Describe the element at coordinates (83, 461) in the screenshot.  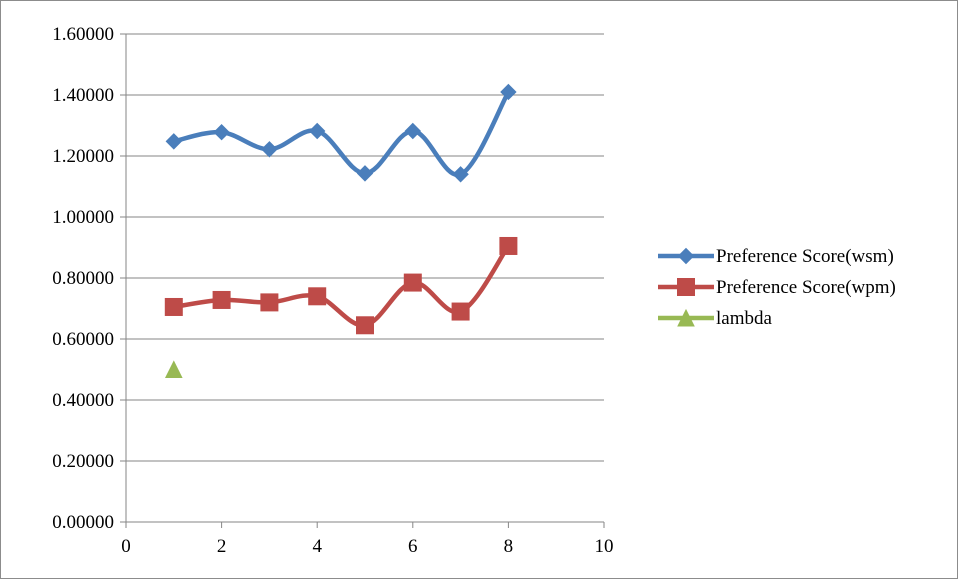
I see `y-tick-label: 0.20000` at that location.